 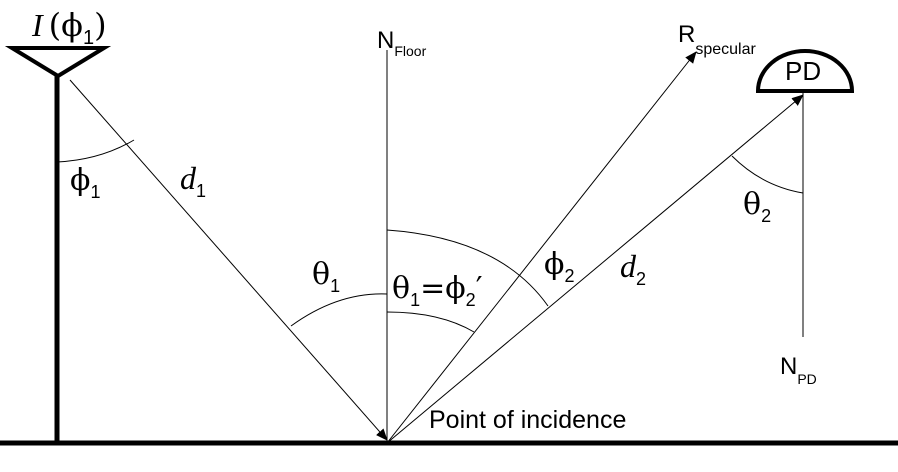 What do you see at coordinates (467, 268) in the screenshot?
I see `phi2-arc` at bounding box center [467, 268].